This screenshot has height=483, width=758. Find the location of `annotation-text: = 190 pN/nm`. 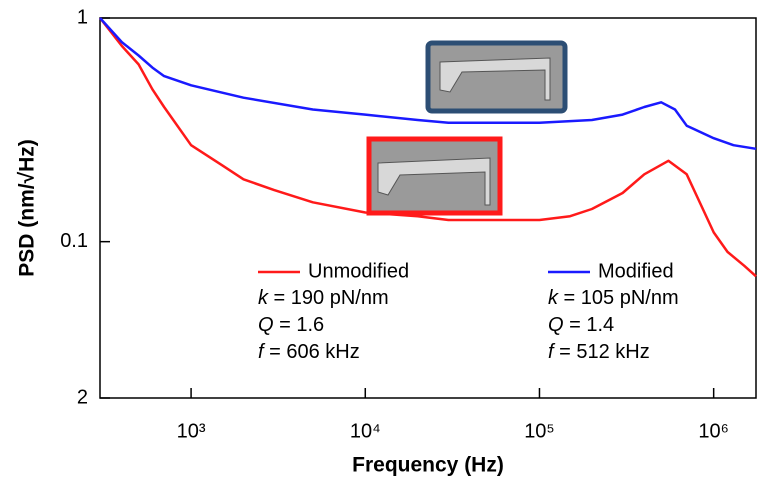

annotation-text: = 190 pN/nm is located at coordinates (328, 298).